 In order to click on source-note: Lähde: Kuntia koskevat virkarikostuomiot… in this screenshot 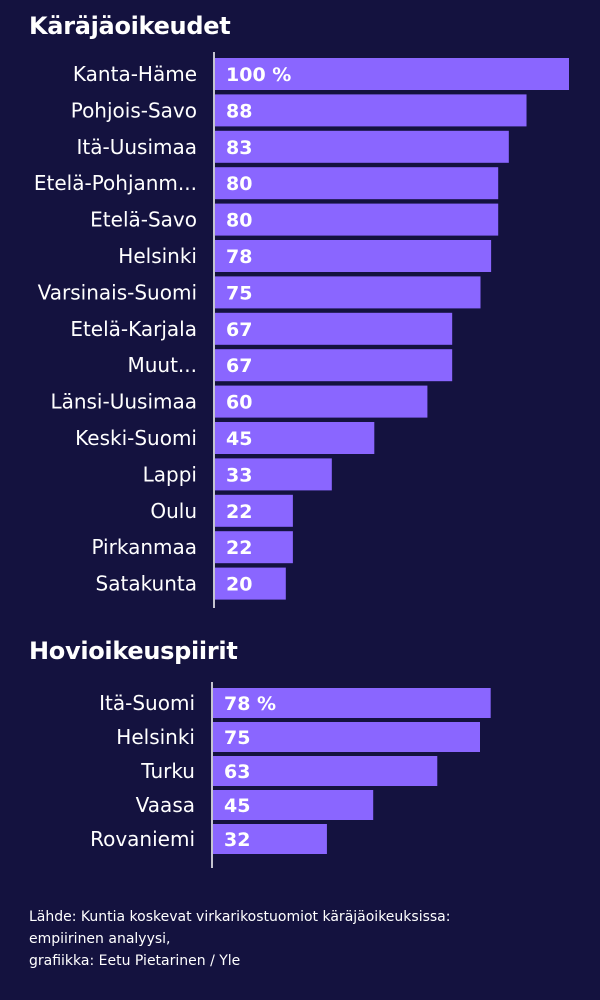, I will do `click(309, 939)`.